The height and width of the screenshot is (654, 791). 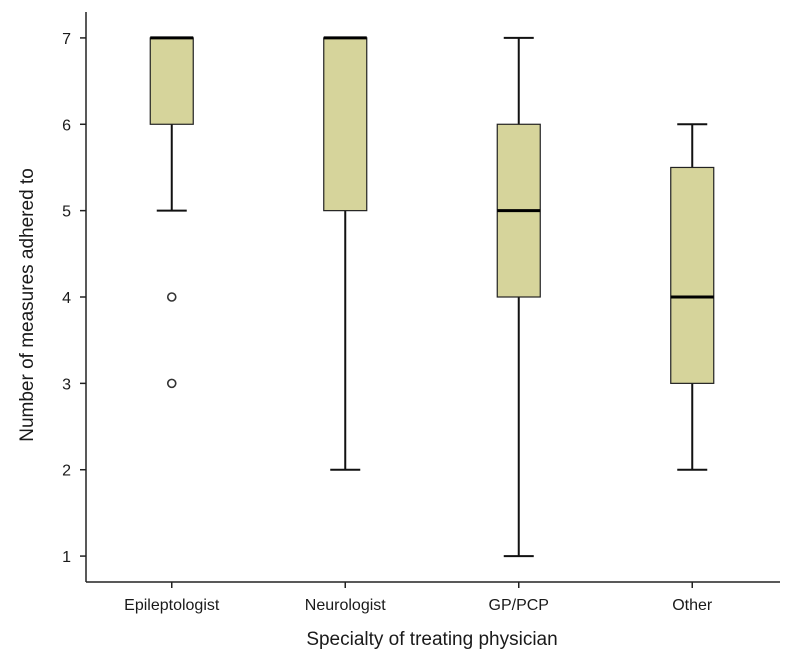 I want to click on y-tick-label: 6, so click(x=66, y=125).